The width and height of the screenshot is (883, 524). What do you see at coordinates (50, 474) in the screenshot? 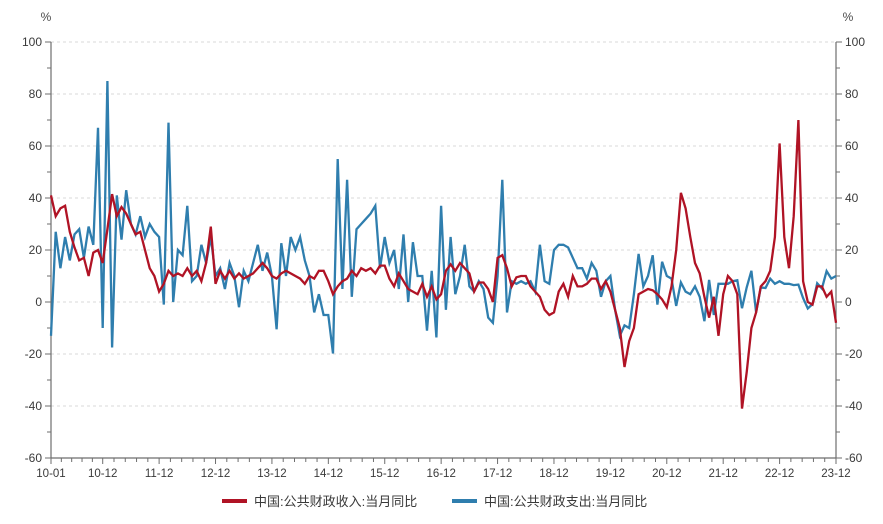
I see `x-axis-tick-label: 10-01` at bounding box center [50, 474].